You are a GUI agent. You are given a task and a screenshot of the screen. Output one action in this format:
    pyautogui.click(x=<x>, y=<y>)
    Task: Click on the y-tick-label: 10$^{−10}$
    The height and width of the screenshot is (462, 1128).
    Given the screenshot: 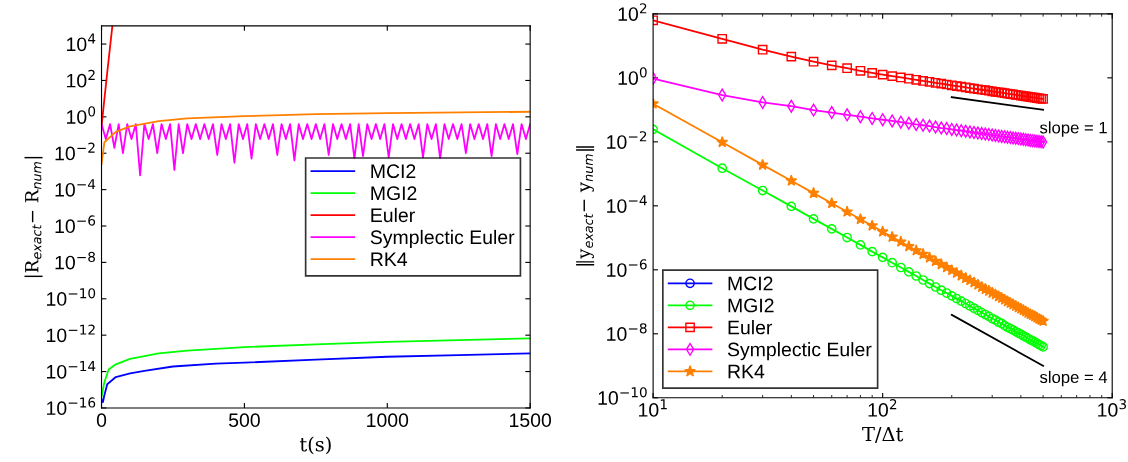 What is the action you would take?
    pyautogui.click(x=71, y=297)
    